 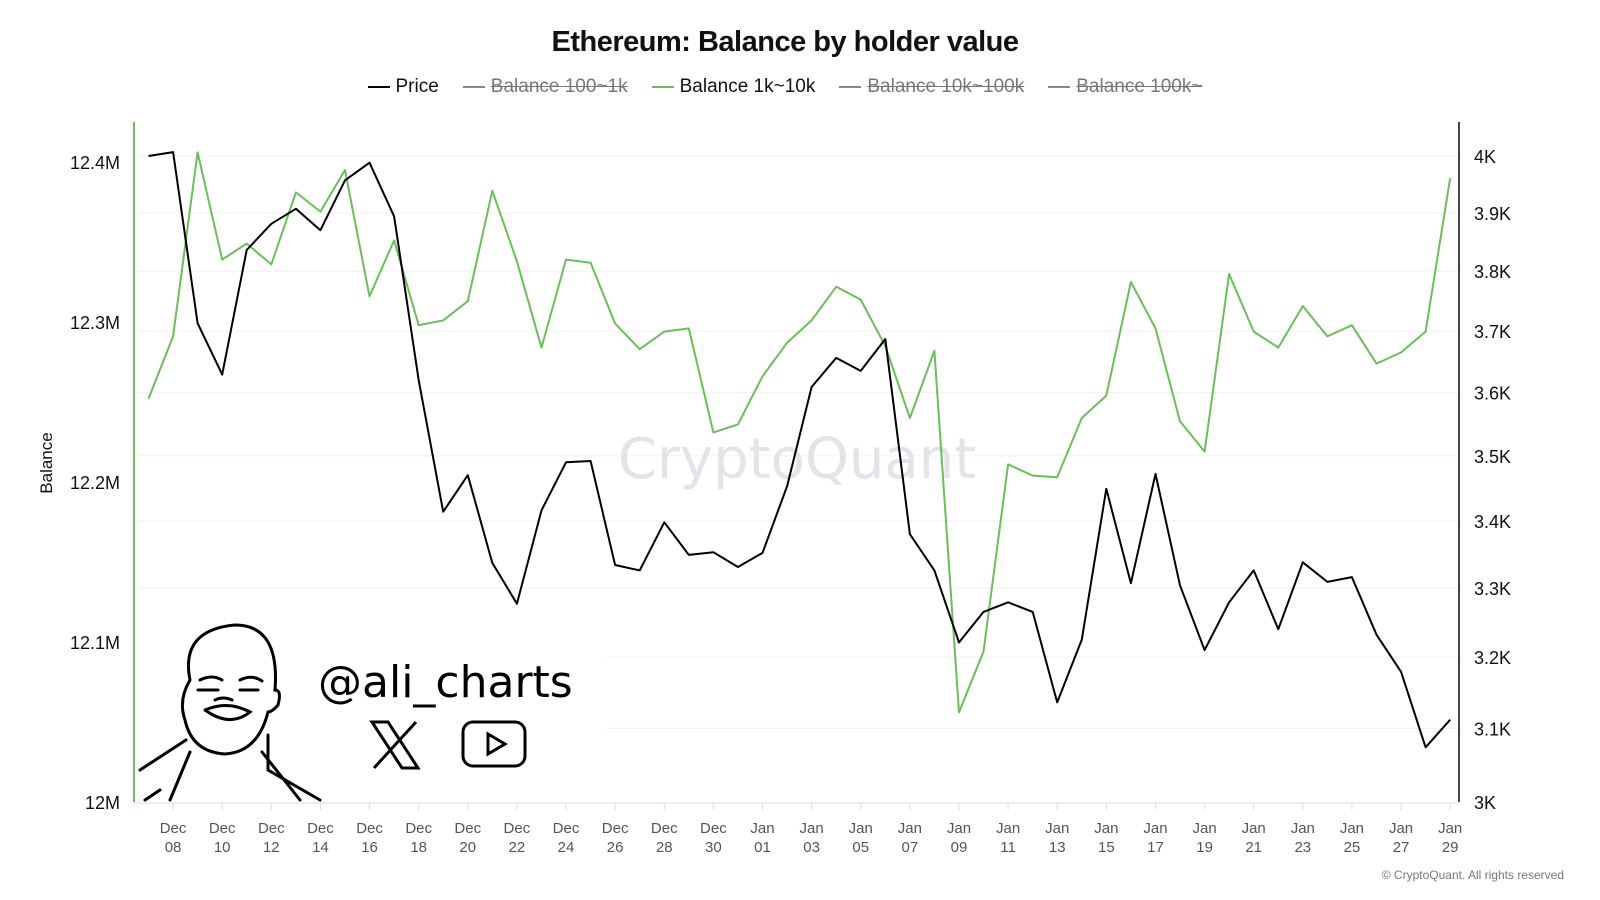 I want to click on x-tick-day: 17, so click(x=1155, y=847).